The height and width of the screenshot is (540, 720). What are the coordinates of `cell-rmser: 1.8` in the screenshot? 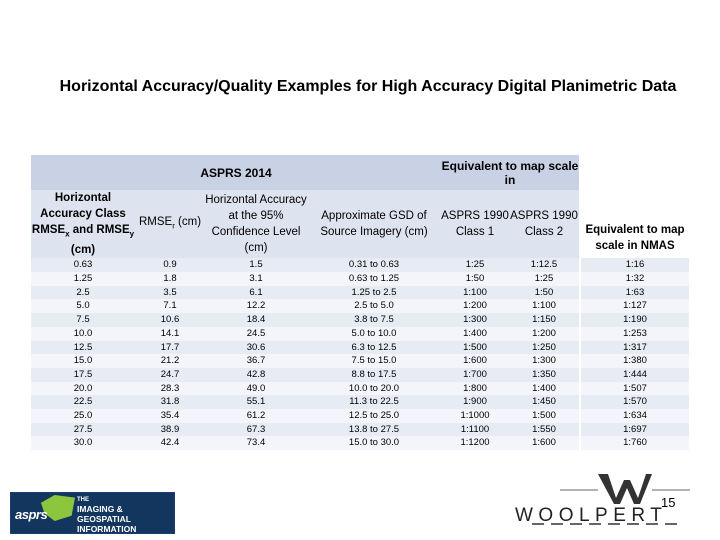 It's located at (170, 279).